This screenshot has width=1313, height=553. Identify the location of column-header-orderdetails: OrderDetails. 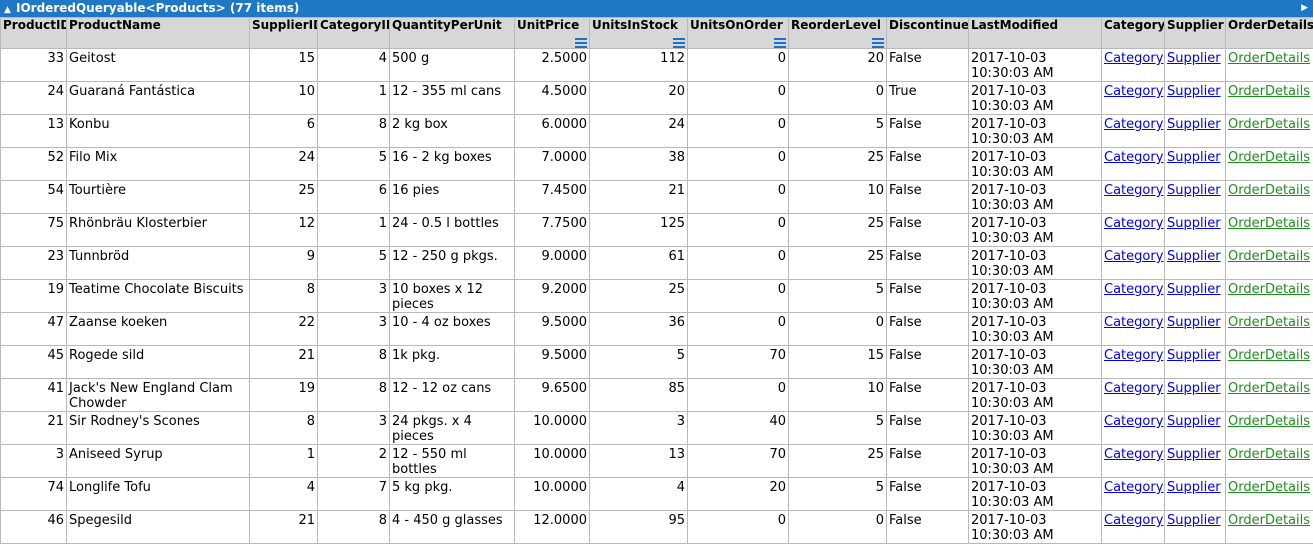
(1269, 33).